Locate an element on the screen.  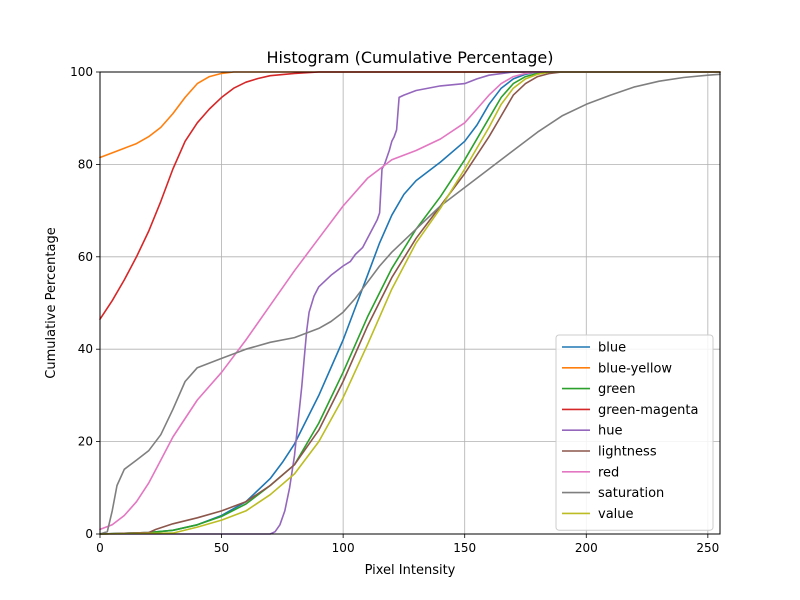
legend-label-lightness: lightness is located at coordinates (627, 452).